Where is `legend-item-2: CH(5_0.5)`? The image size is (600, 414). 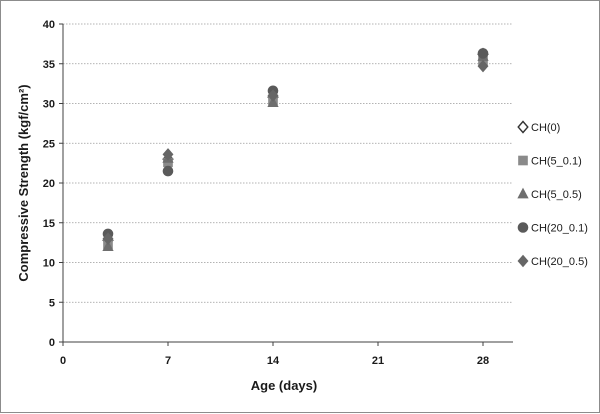 legend-item-2: CH(5_0.5) is located at coordinates (549, 194).